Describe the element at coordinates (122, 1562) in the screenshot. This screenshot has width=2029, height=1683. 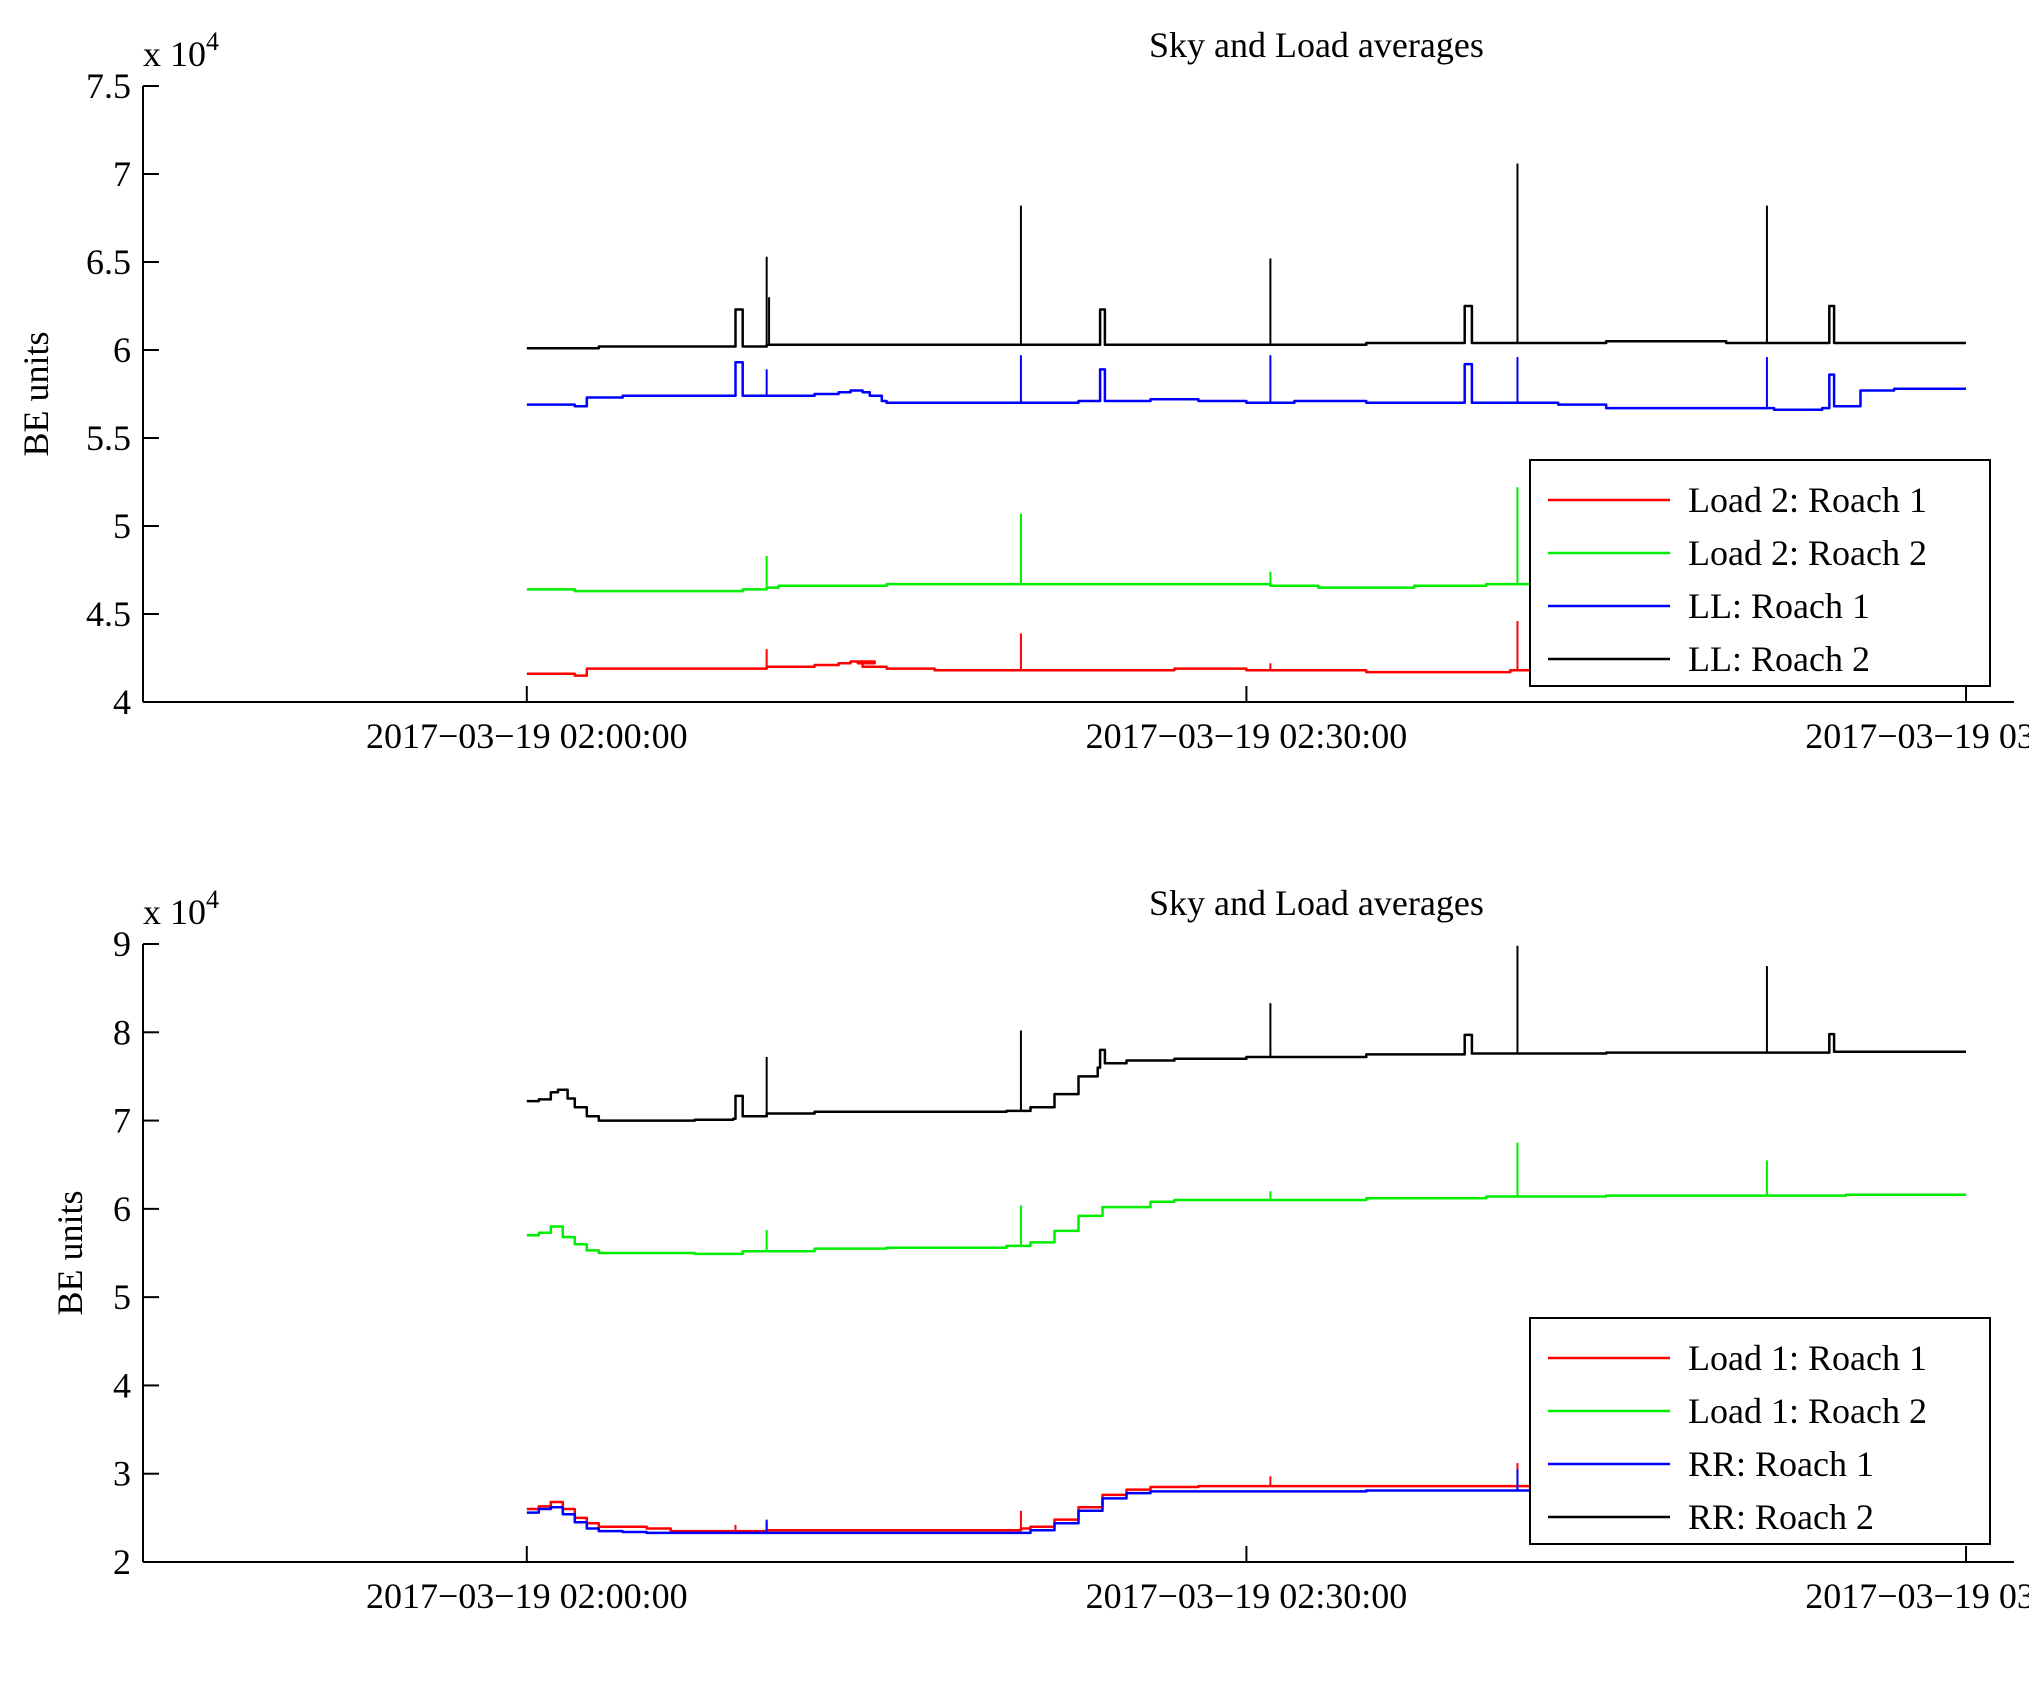
I see `y-tick-label: 2` at that location.